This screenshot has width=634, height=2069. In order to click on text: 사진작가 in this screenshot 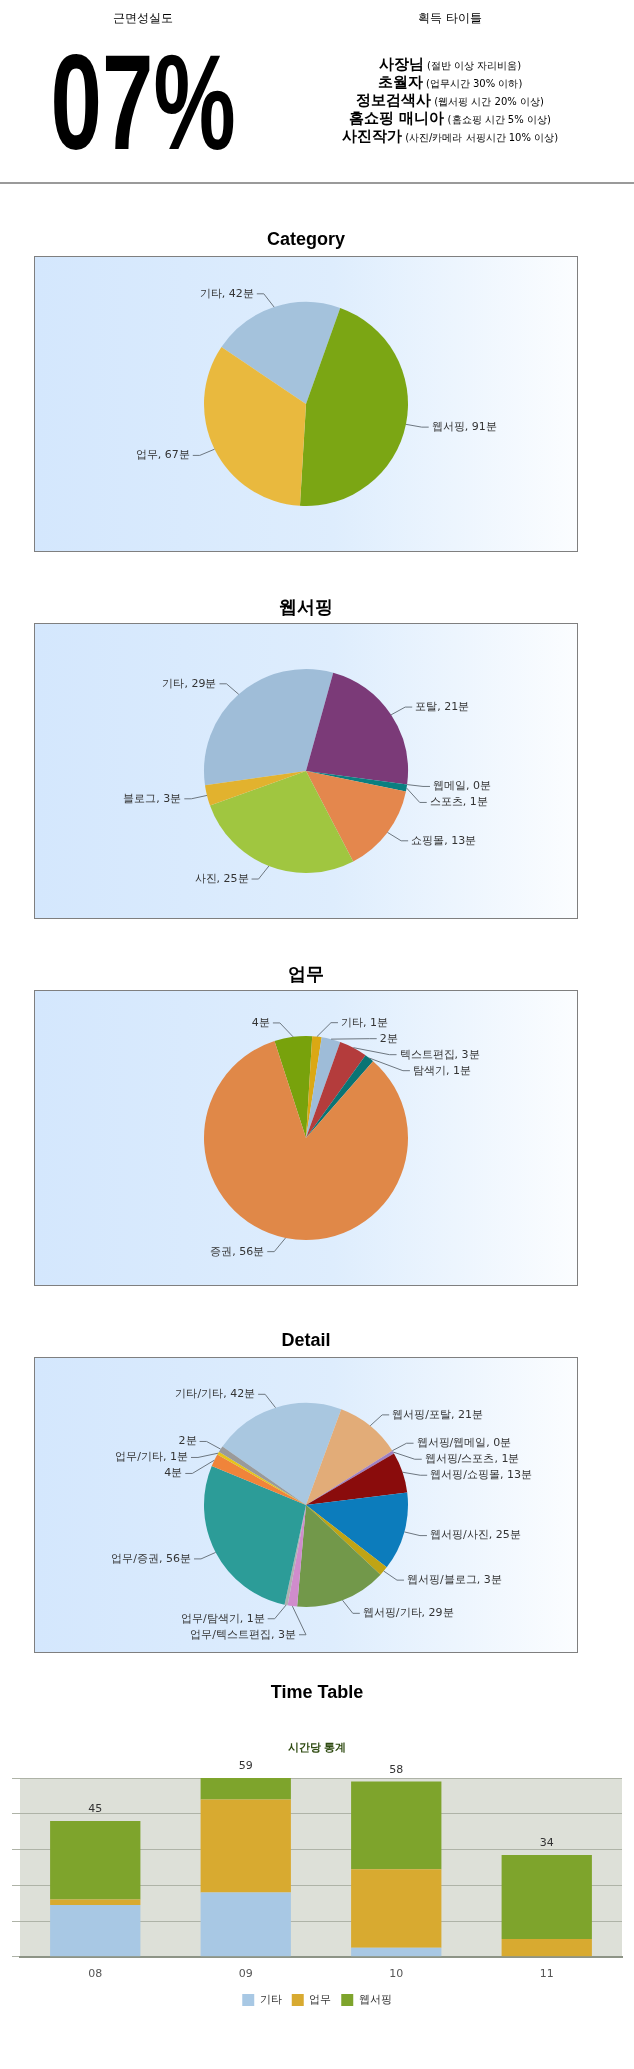, I will do `click(371, 136)`.